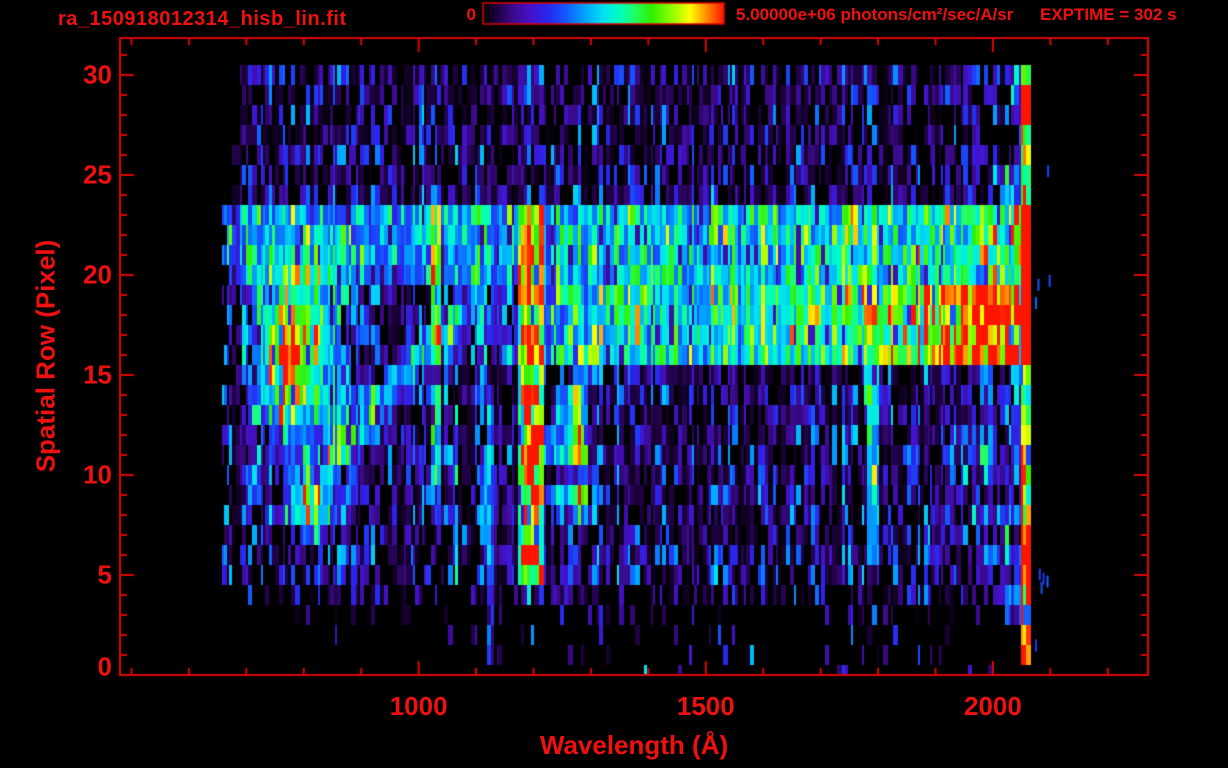 The image size is (1228, 768). Describe the element at coordinates (97, 274) in the screenshot. I see `y-tick-label: 20` at that location.